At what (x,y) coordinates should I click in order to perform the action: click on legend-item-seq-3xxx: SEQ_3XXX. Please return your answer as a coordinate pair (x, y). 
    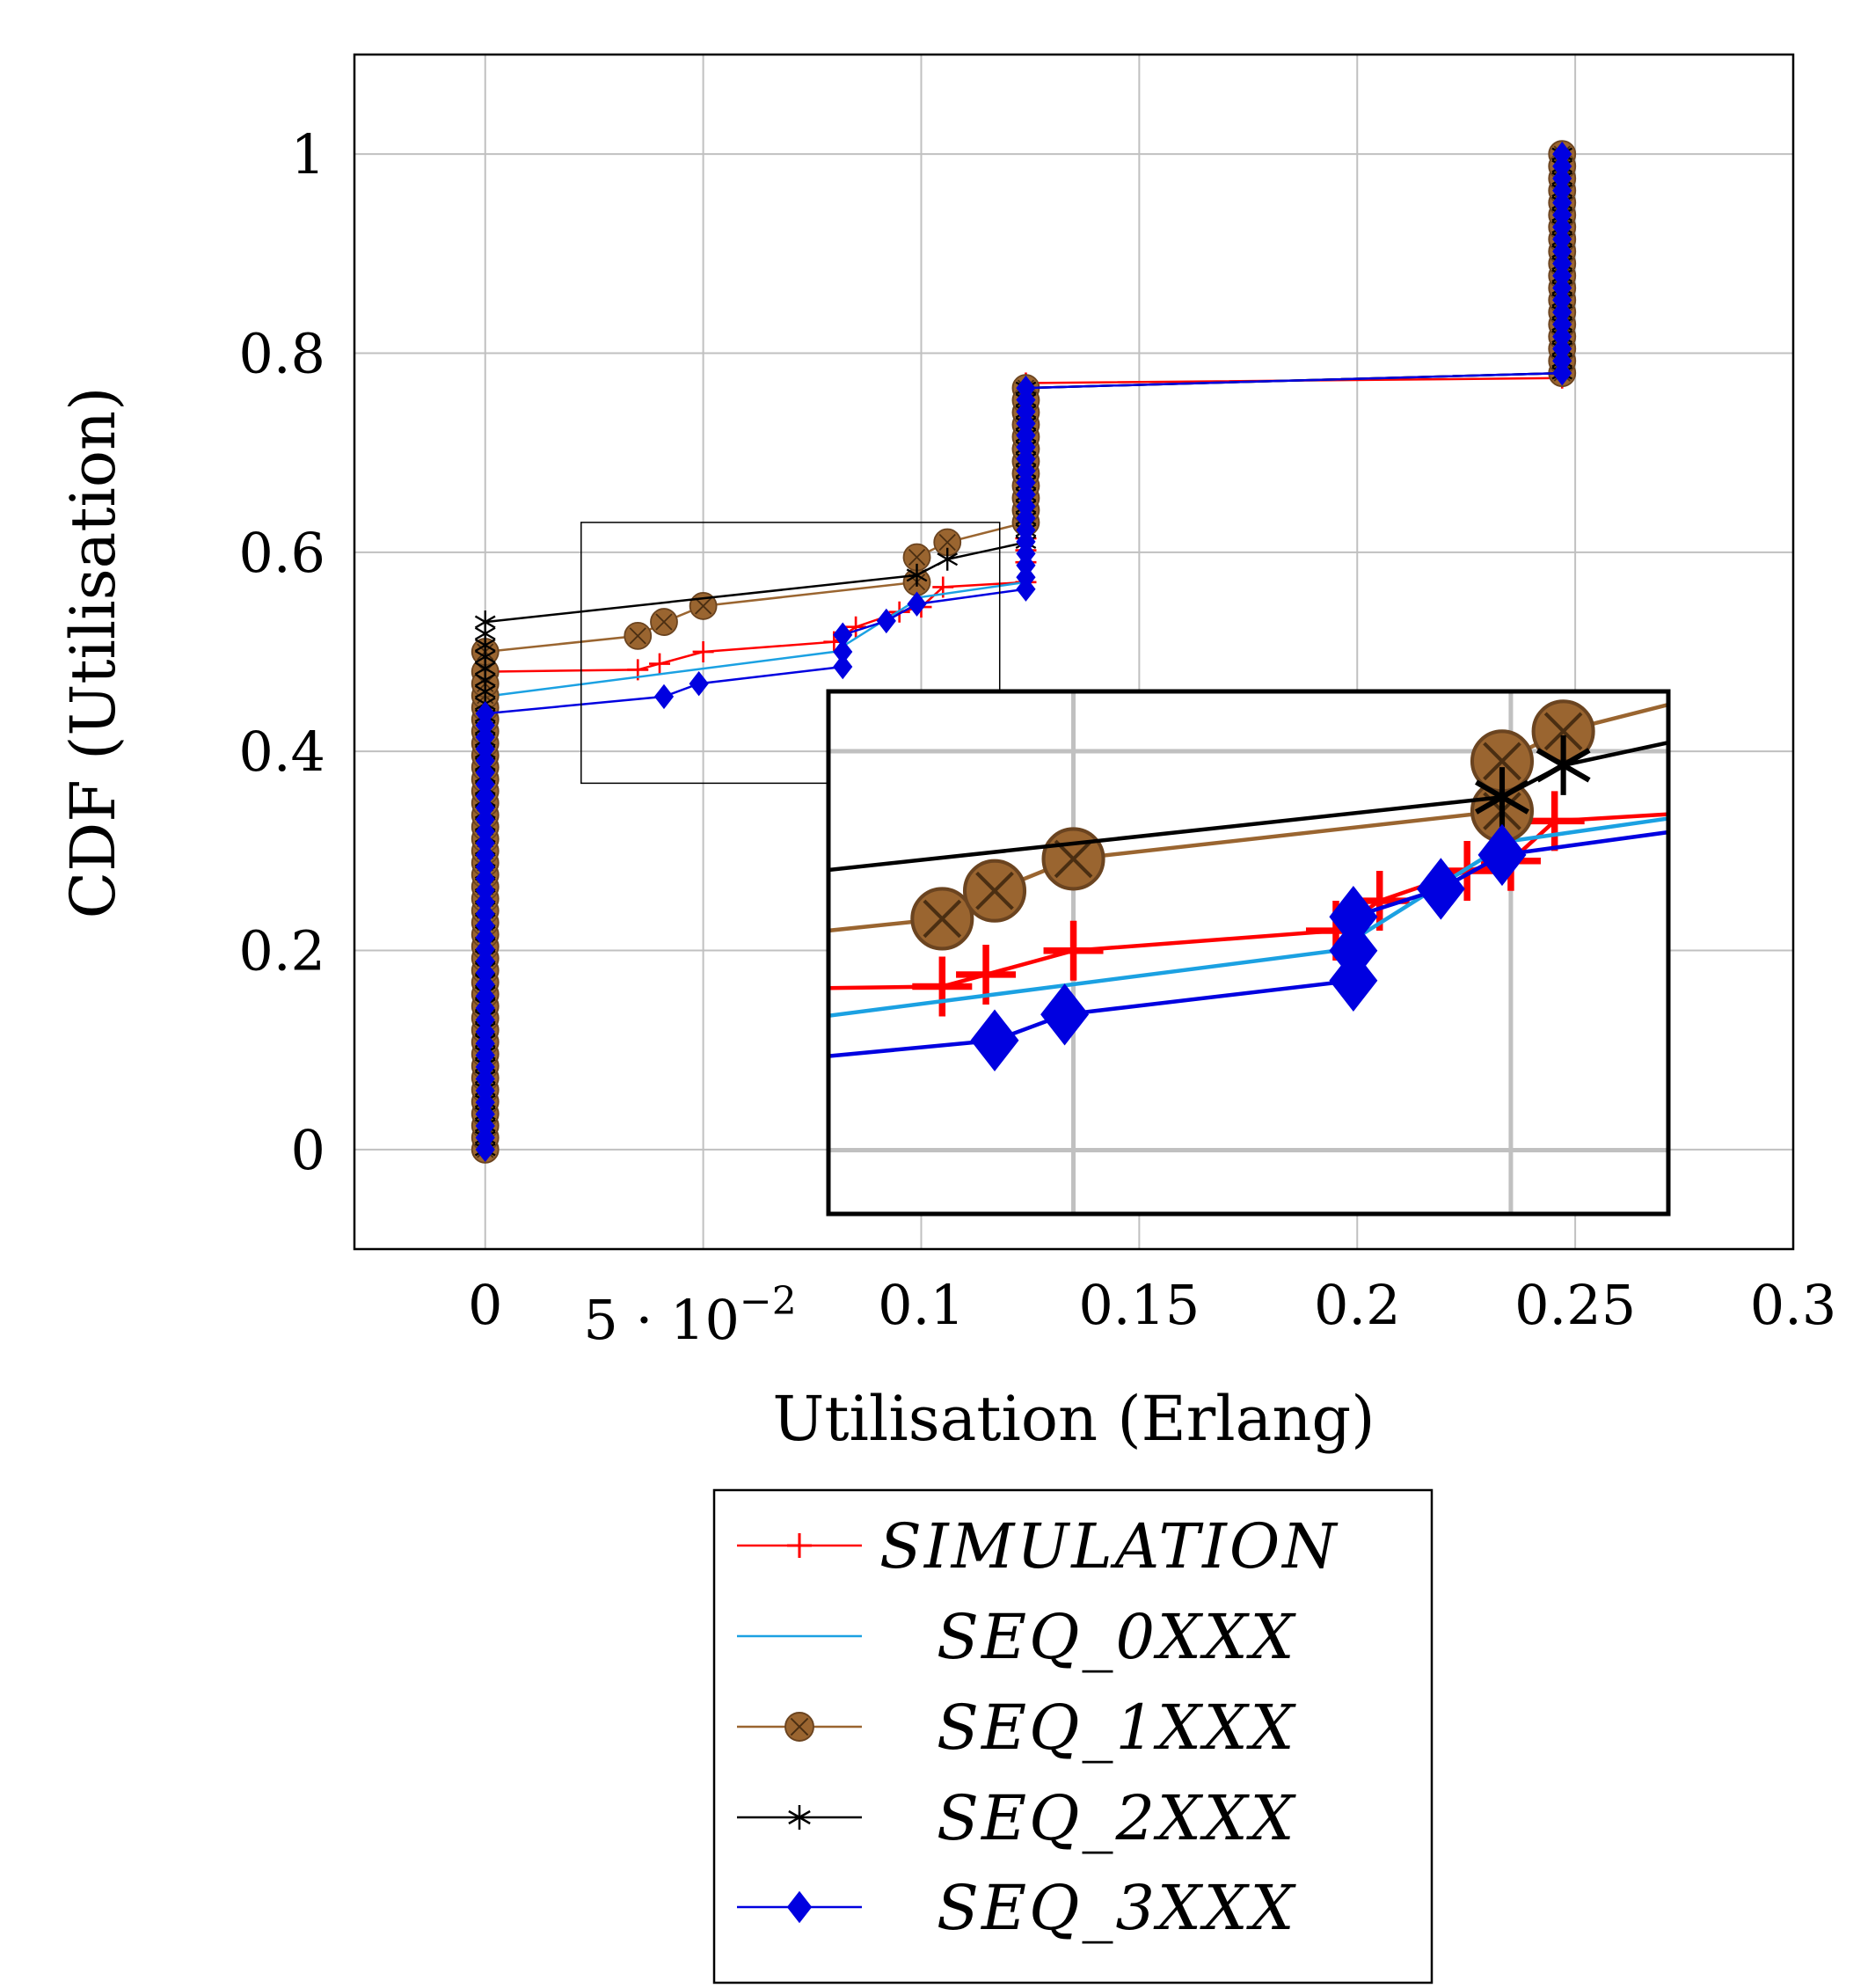
    Looking at the image, I should click on (1017, 1908).